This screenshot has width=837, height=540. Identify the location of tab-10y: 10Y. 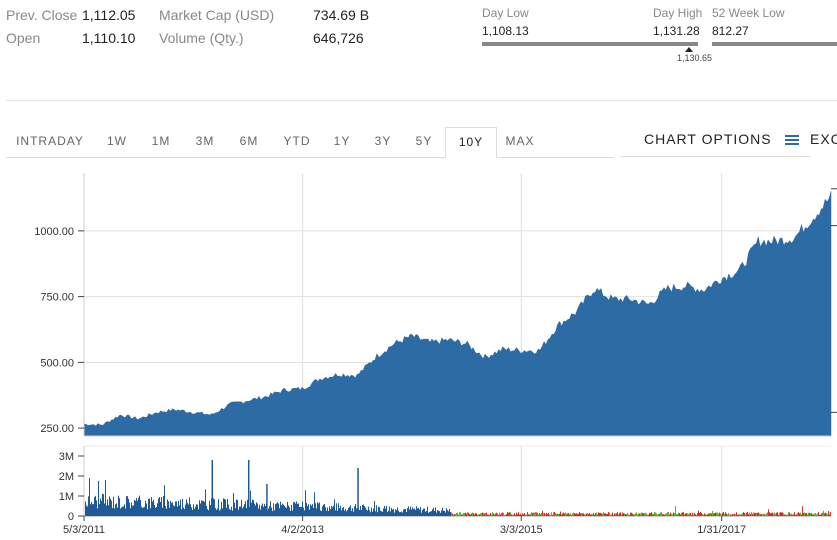
(471, 142).